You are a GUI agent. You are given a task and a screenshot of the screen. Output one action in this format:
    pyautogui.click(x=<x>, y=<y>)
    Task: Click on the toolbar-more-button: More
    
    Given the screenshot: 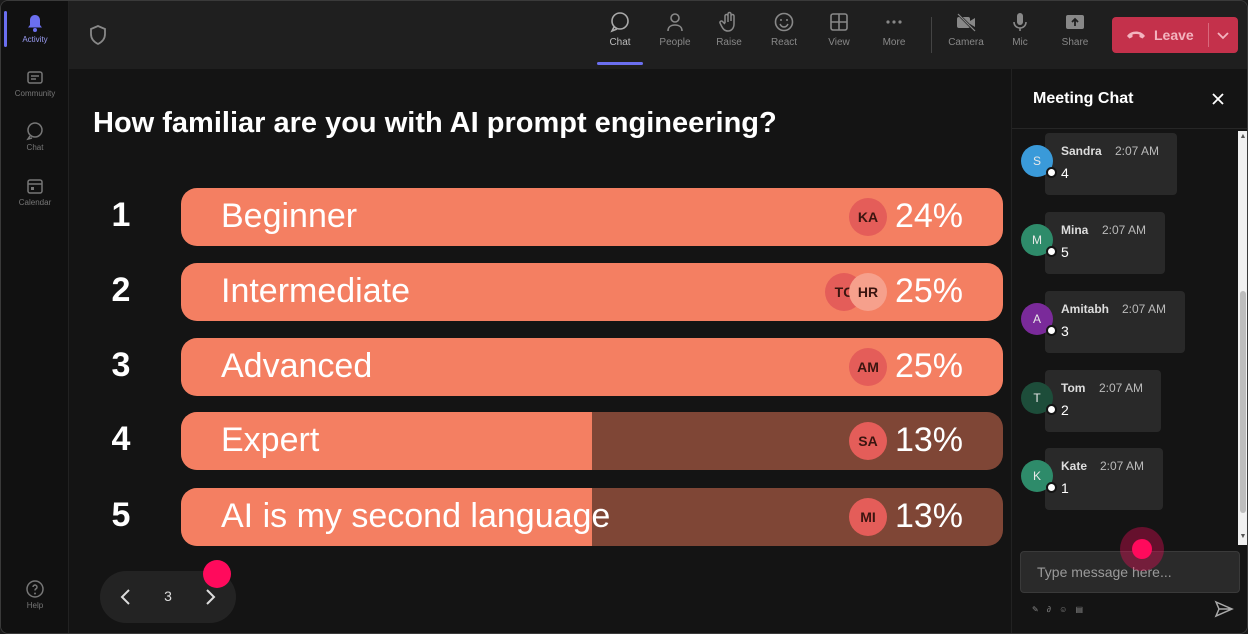 What is the action you would take?
    pyautogui.click(x=894, y=36)
    